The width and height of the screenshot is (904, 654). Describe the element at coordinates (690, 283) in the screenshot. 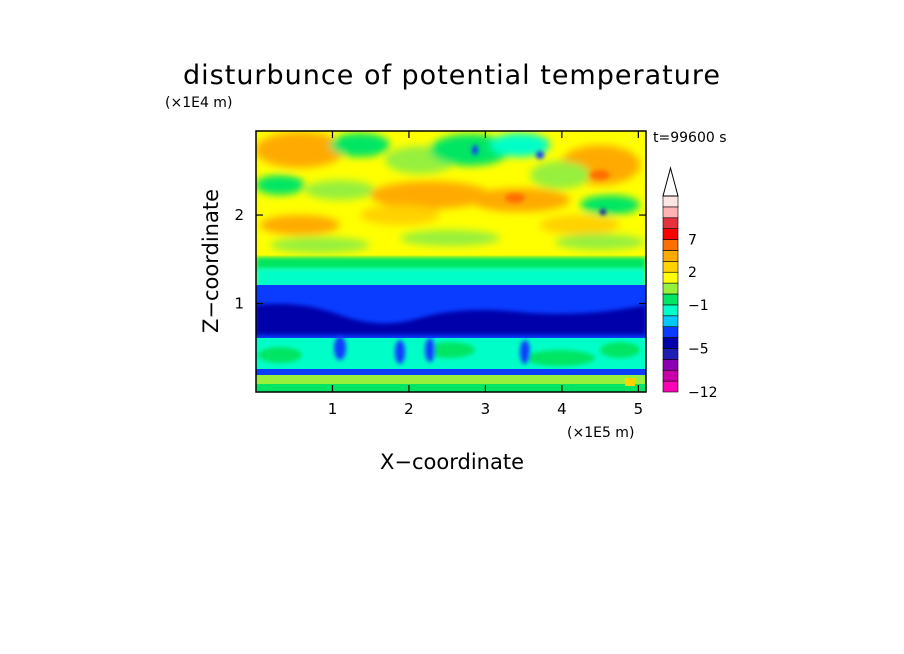

I see `colorbar: −12−5−127` at that location.